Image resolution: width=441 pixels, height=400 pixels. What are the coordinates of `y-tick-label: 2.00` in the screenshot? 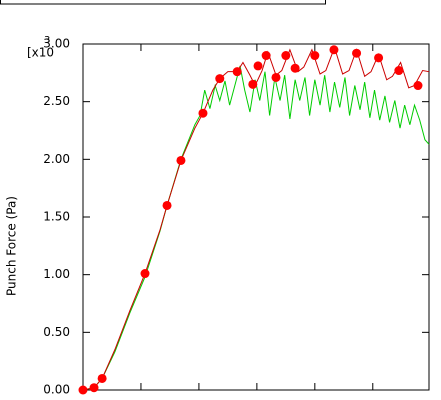 It's located at (56, 159).